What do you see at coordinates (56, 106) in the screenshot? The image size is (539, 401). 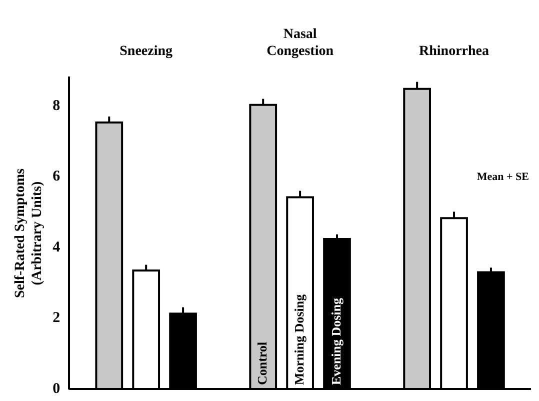 I see `y-tick-label: 8` at bounding box center [56, 106].